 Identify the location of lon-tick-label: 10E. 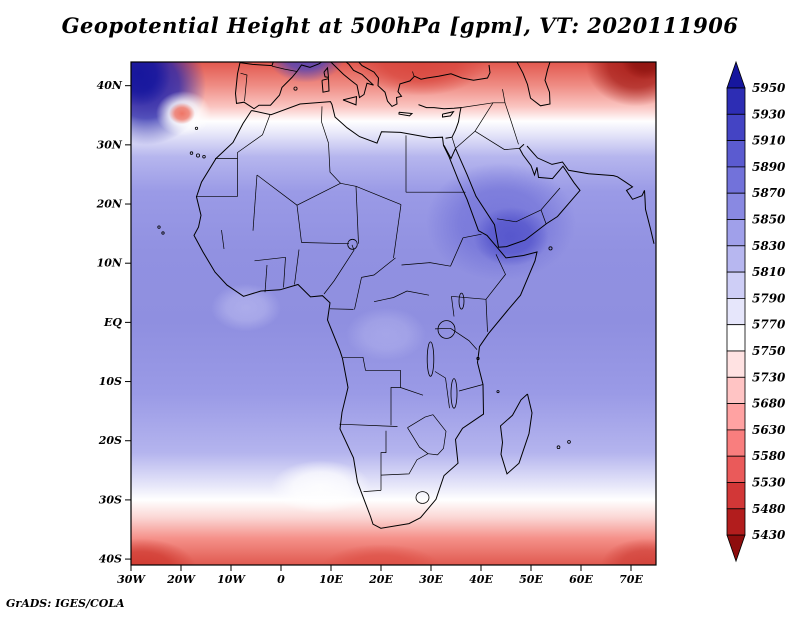
(331, 579).